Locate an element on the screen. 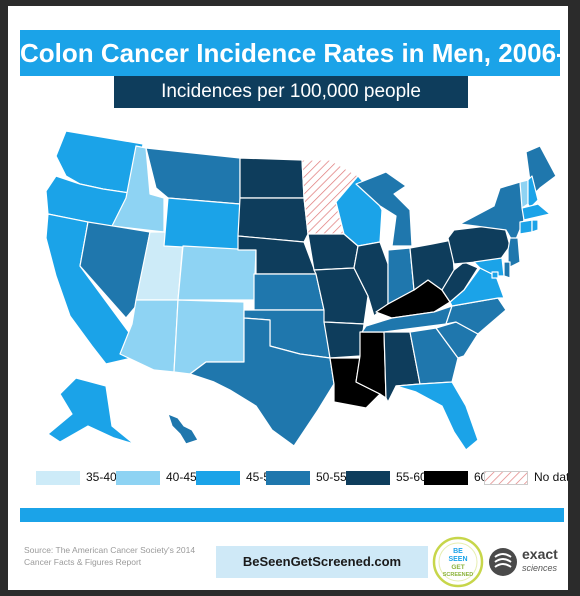  state-DE is located at coordinates (507, 270).